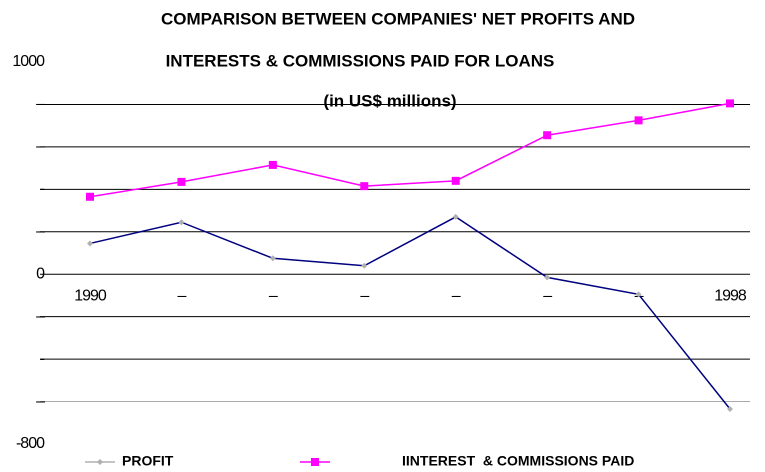 This screenshot has height=472, width=765. I want to click on x-tick-label: 1990, so click(90, 295).